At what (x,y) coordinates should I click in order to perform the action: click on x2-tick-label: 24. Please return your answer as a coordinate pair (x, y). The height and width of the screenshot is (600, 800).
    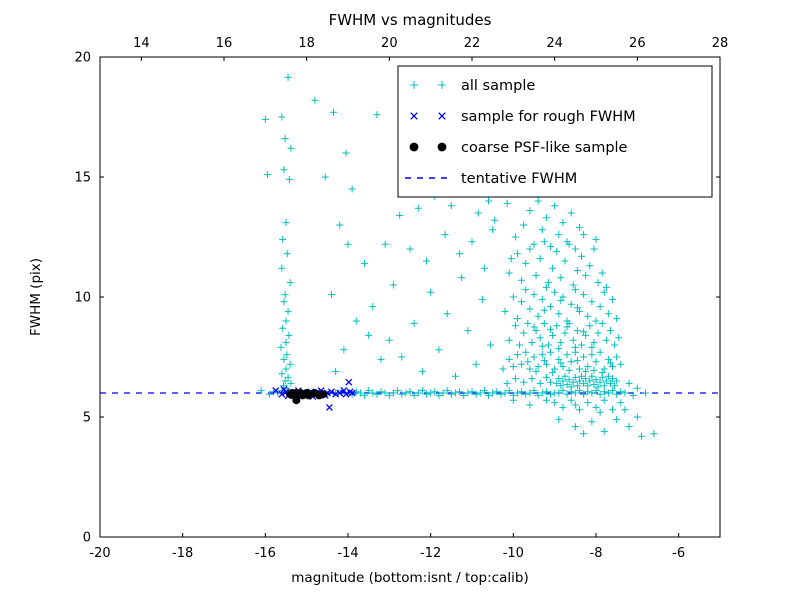
    Looking at the image, I should click on (554, 43).